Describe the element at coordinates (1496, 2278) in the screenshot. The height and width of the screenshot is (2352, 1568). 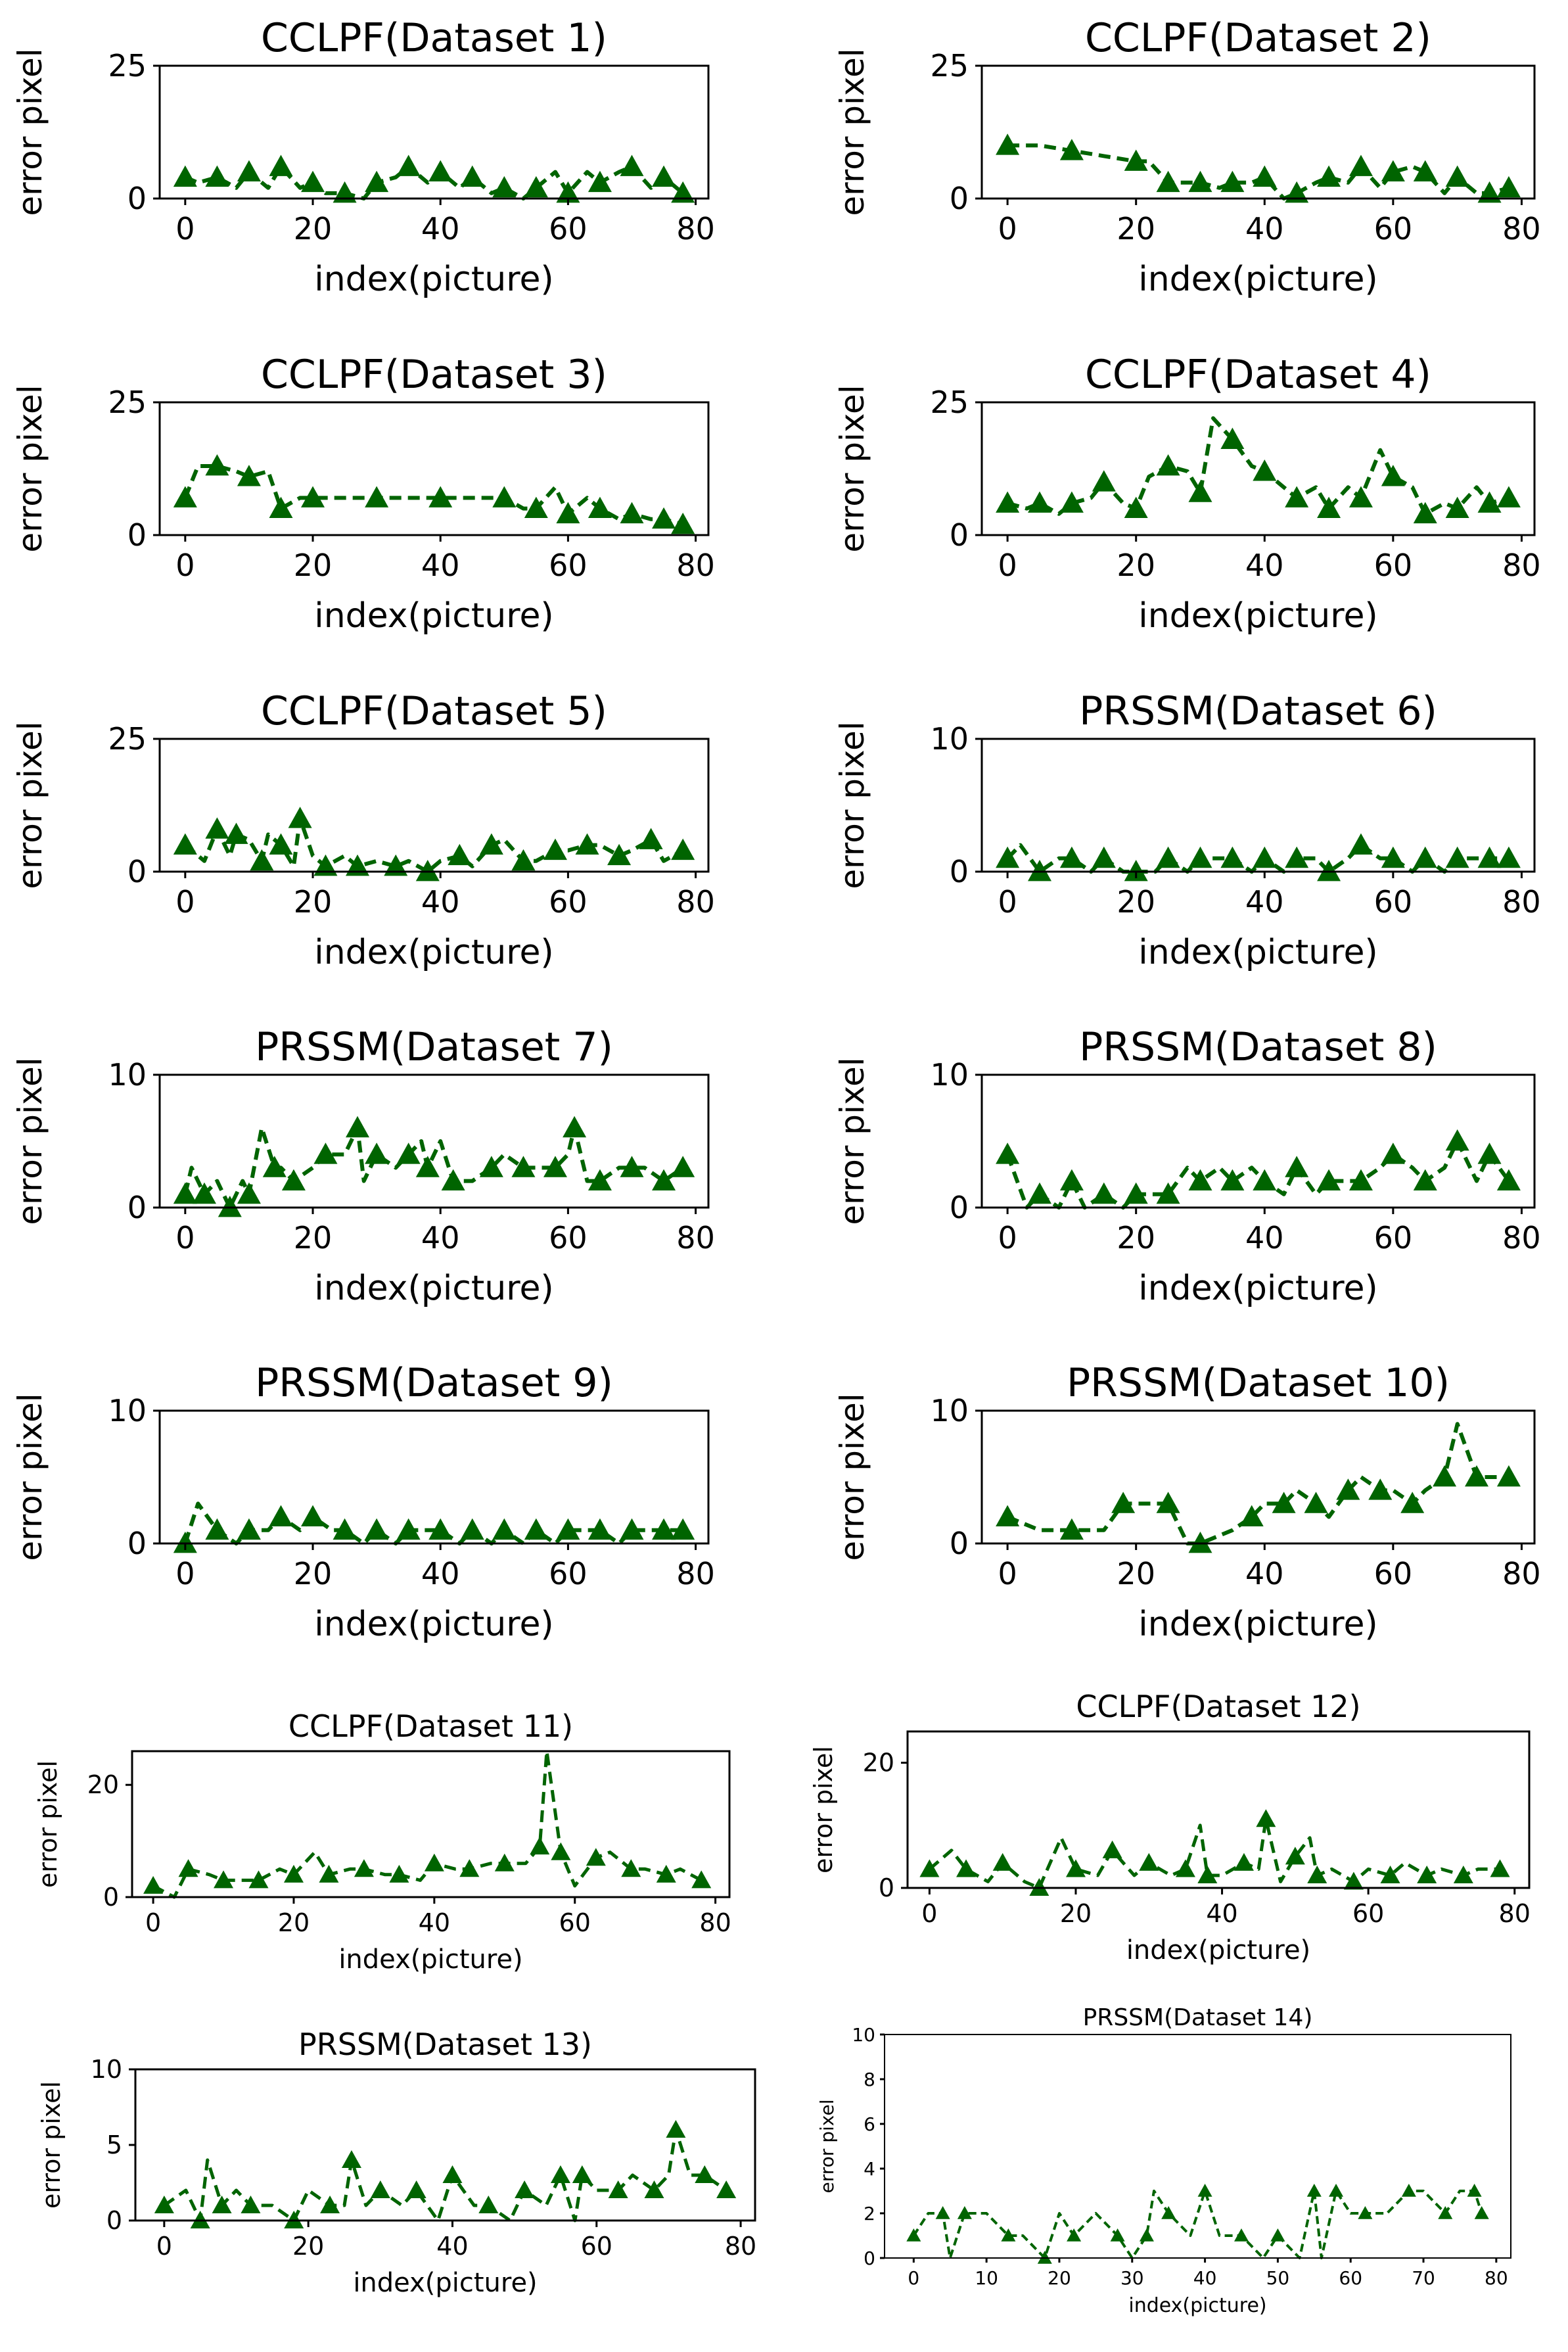
I see `x-tick-label: 80` at that location.